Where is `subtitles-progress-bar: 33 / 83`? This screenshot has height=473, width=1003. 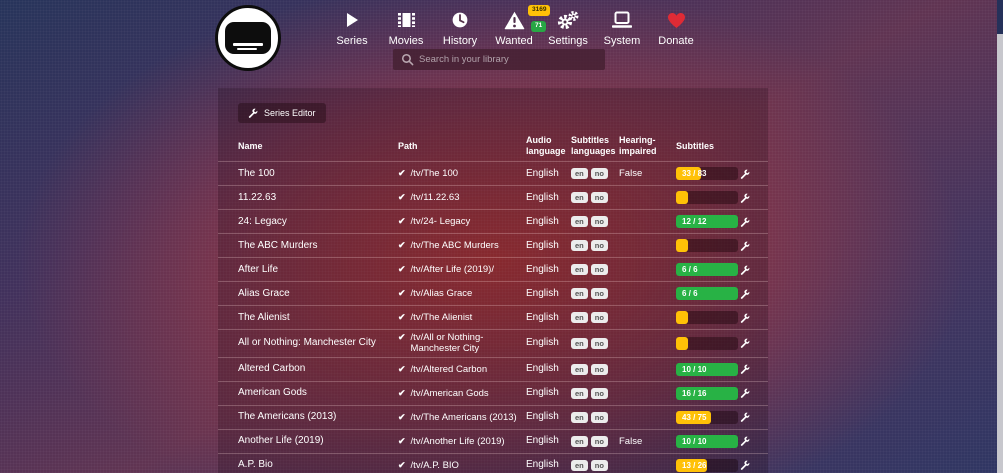 subtitles-progress-bar: 33 / 83 is located at coordinates (707, 173).